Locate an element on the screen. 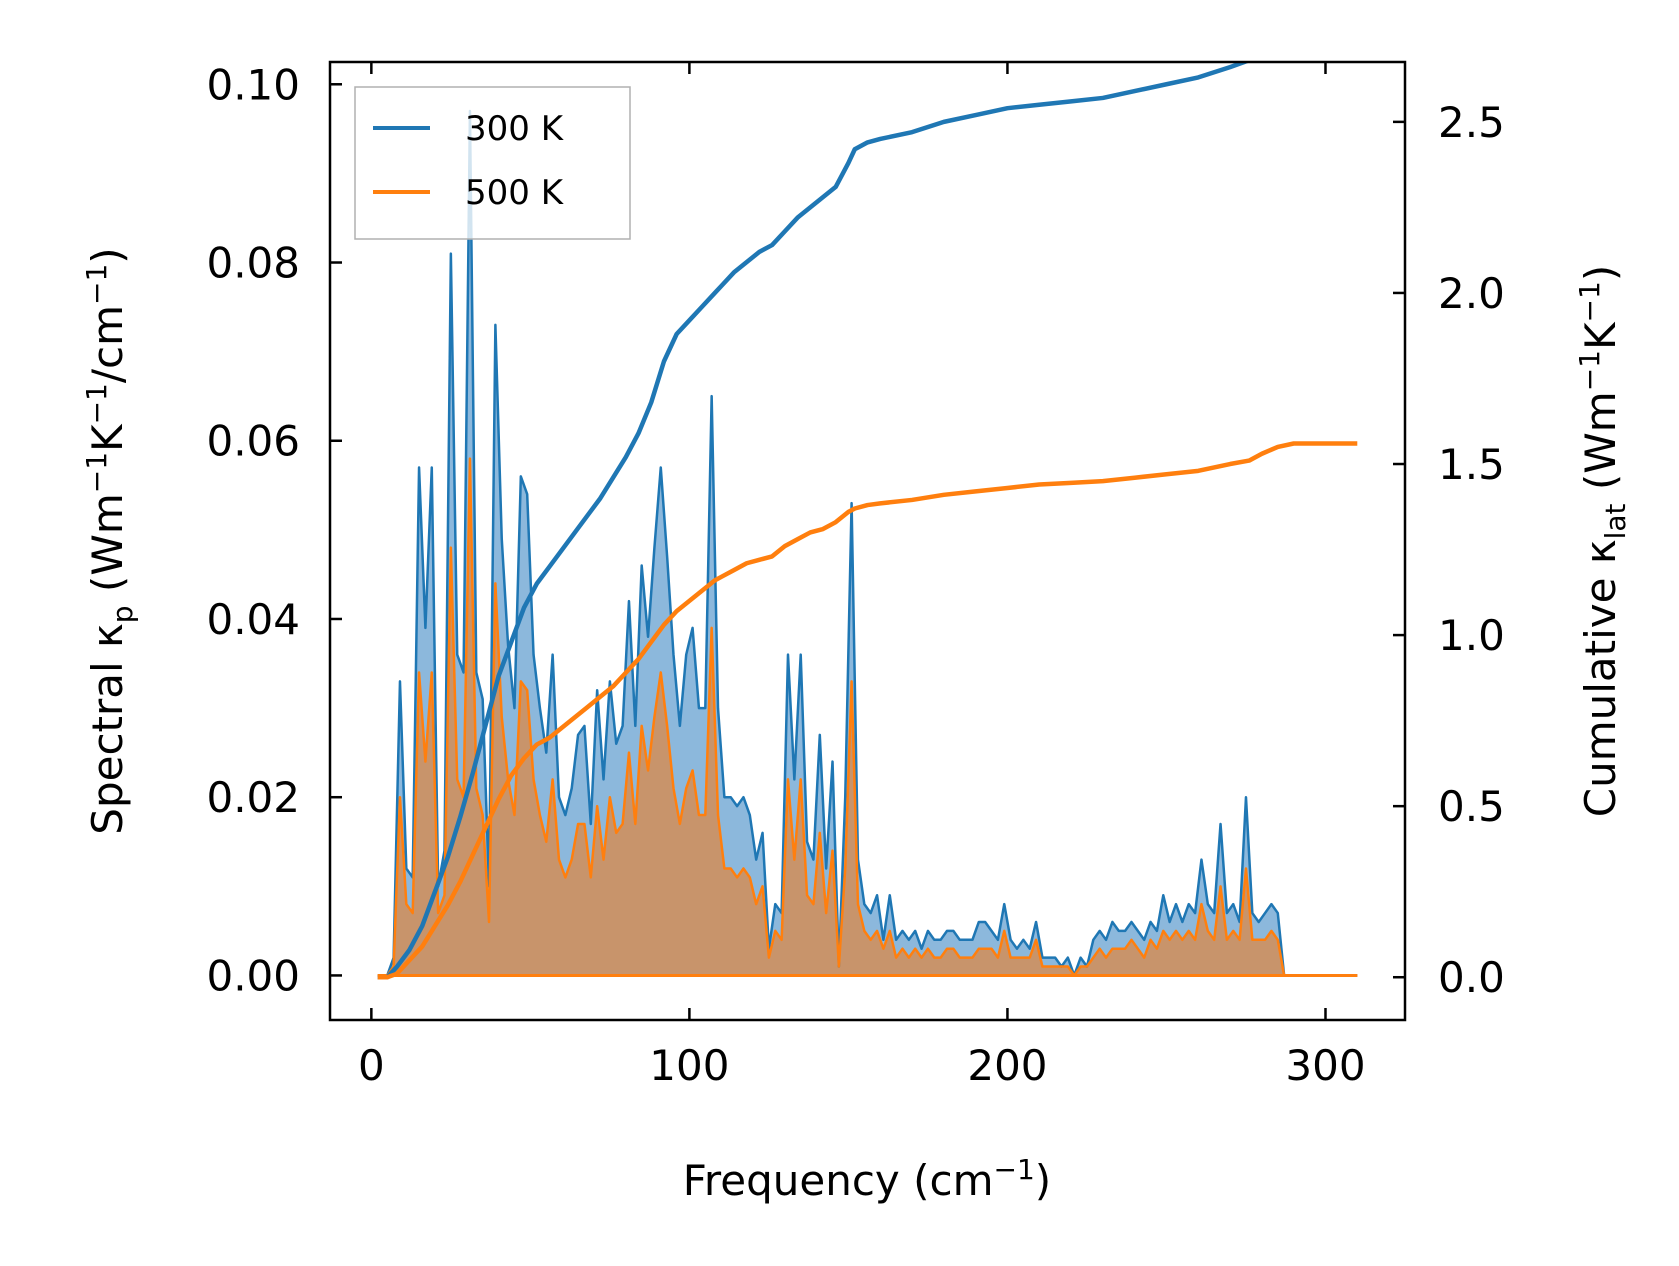 The width and height of the screenshot is (1679, 1266). x-tick-label: 200 is located at coordinates (1007, 1065).